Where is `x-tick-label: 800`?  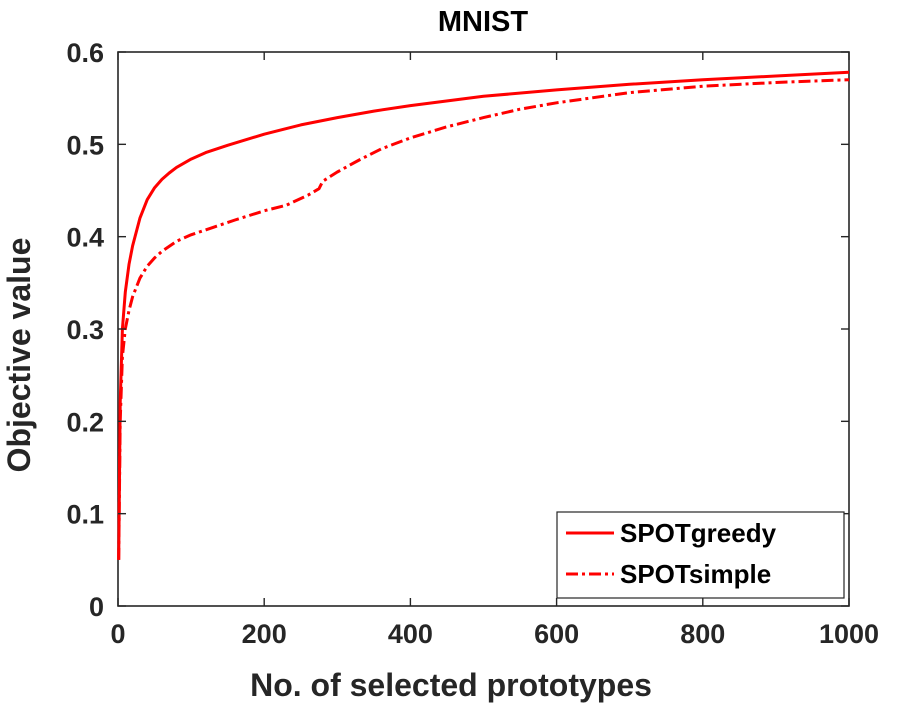
x-tick-label: 800 is located at coordinates (702, 634).